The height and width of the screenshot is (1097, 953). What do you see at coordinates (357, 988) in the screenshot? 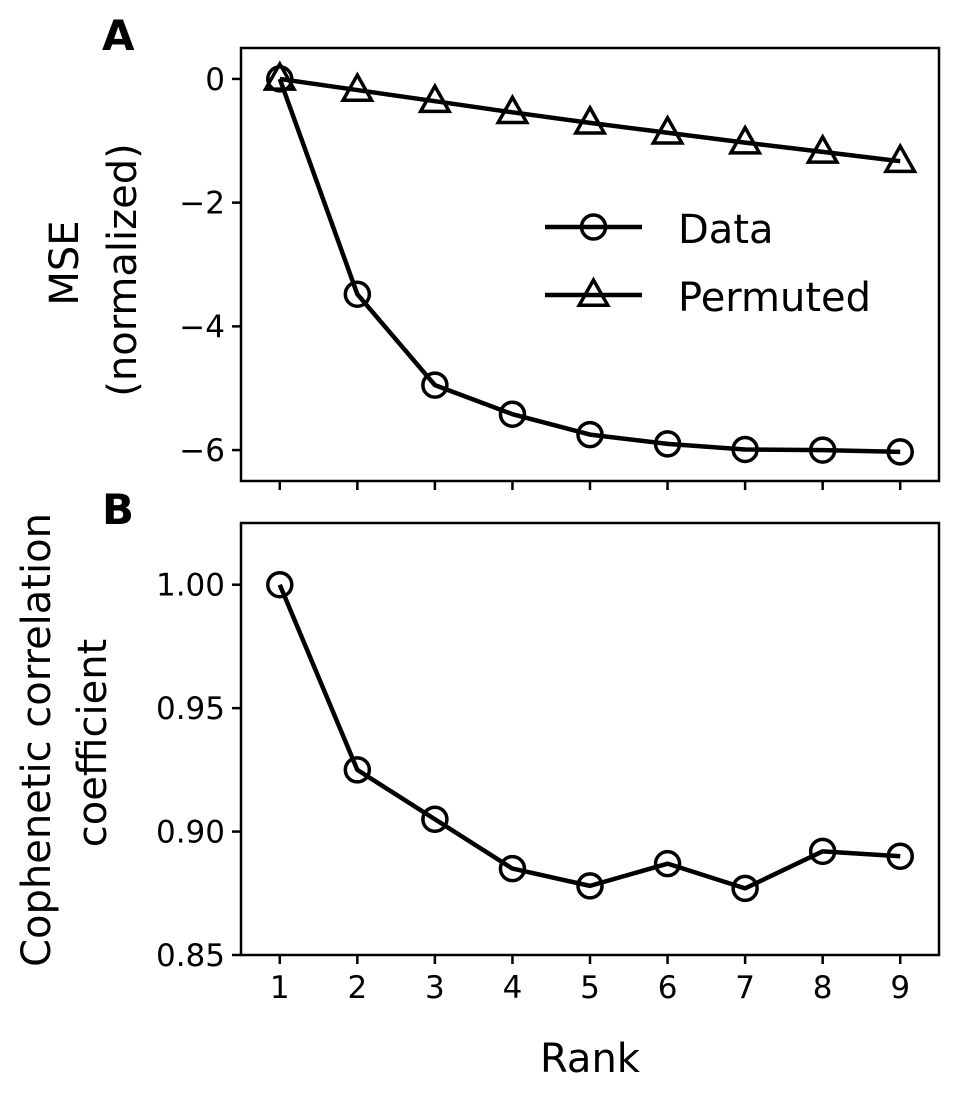
I see `panel-b-xtick-label: 2` at bounding box center [357, 988].